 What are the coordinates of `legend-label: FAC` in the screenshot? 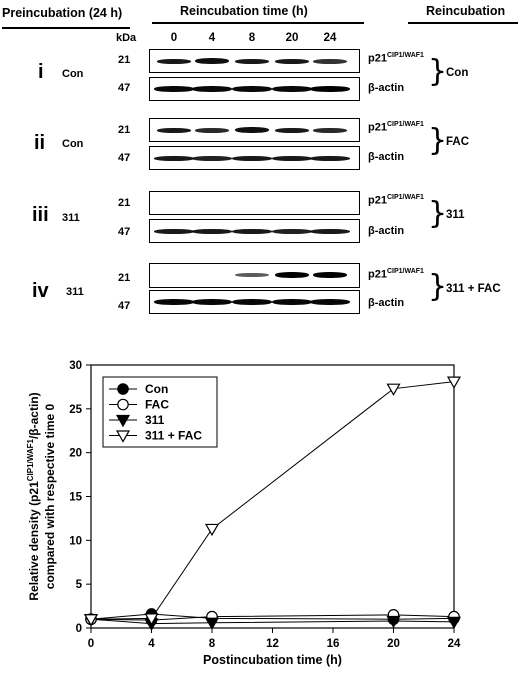 It's located at (157, 405).